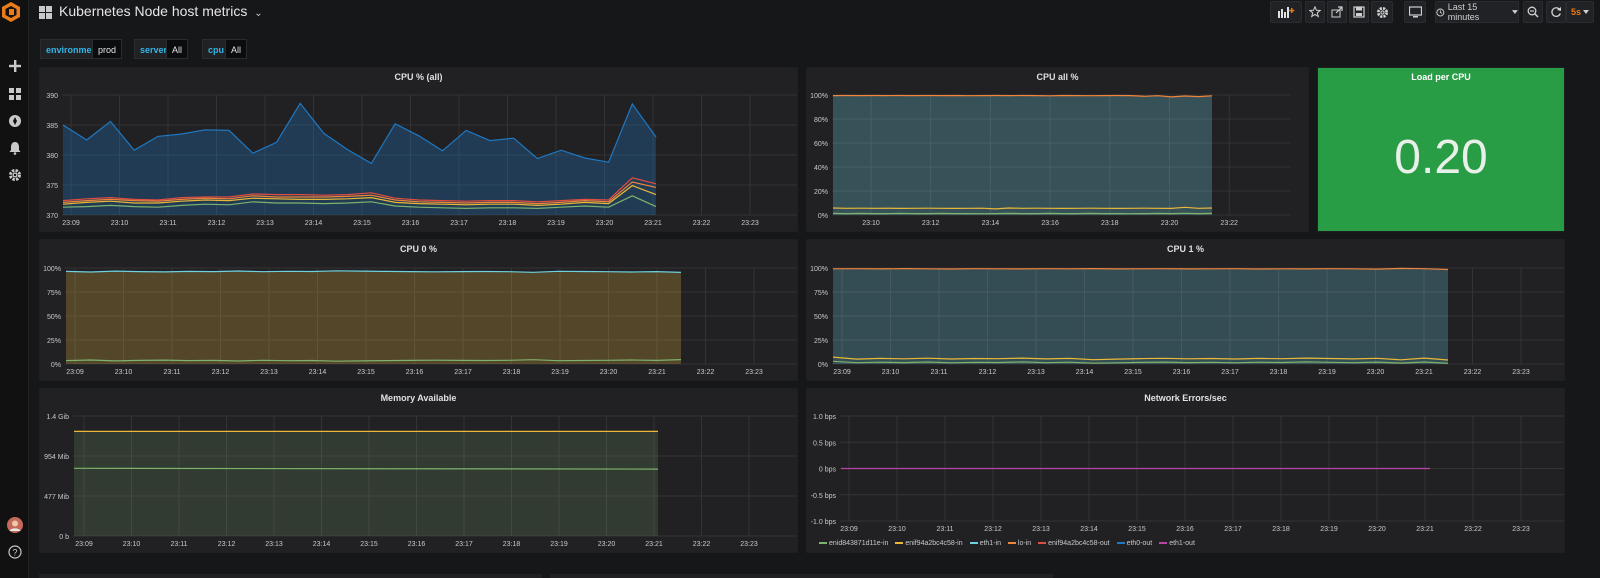  I want to click on panel-title: CPU all %, so click(1057, 77).